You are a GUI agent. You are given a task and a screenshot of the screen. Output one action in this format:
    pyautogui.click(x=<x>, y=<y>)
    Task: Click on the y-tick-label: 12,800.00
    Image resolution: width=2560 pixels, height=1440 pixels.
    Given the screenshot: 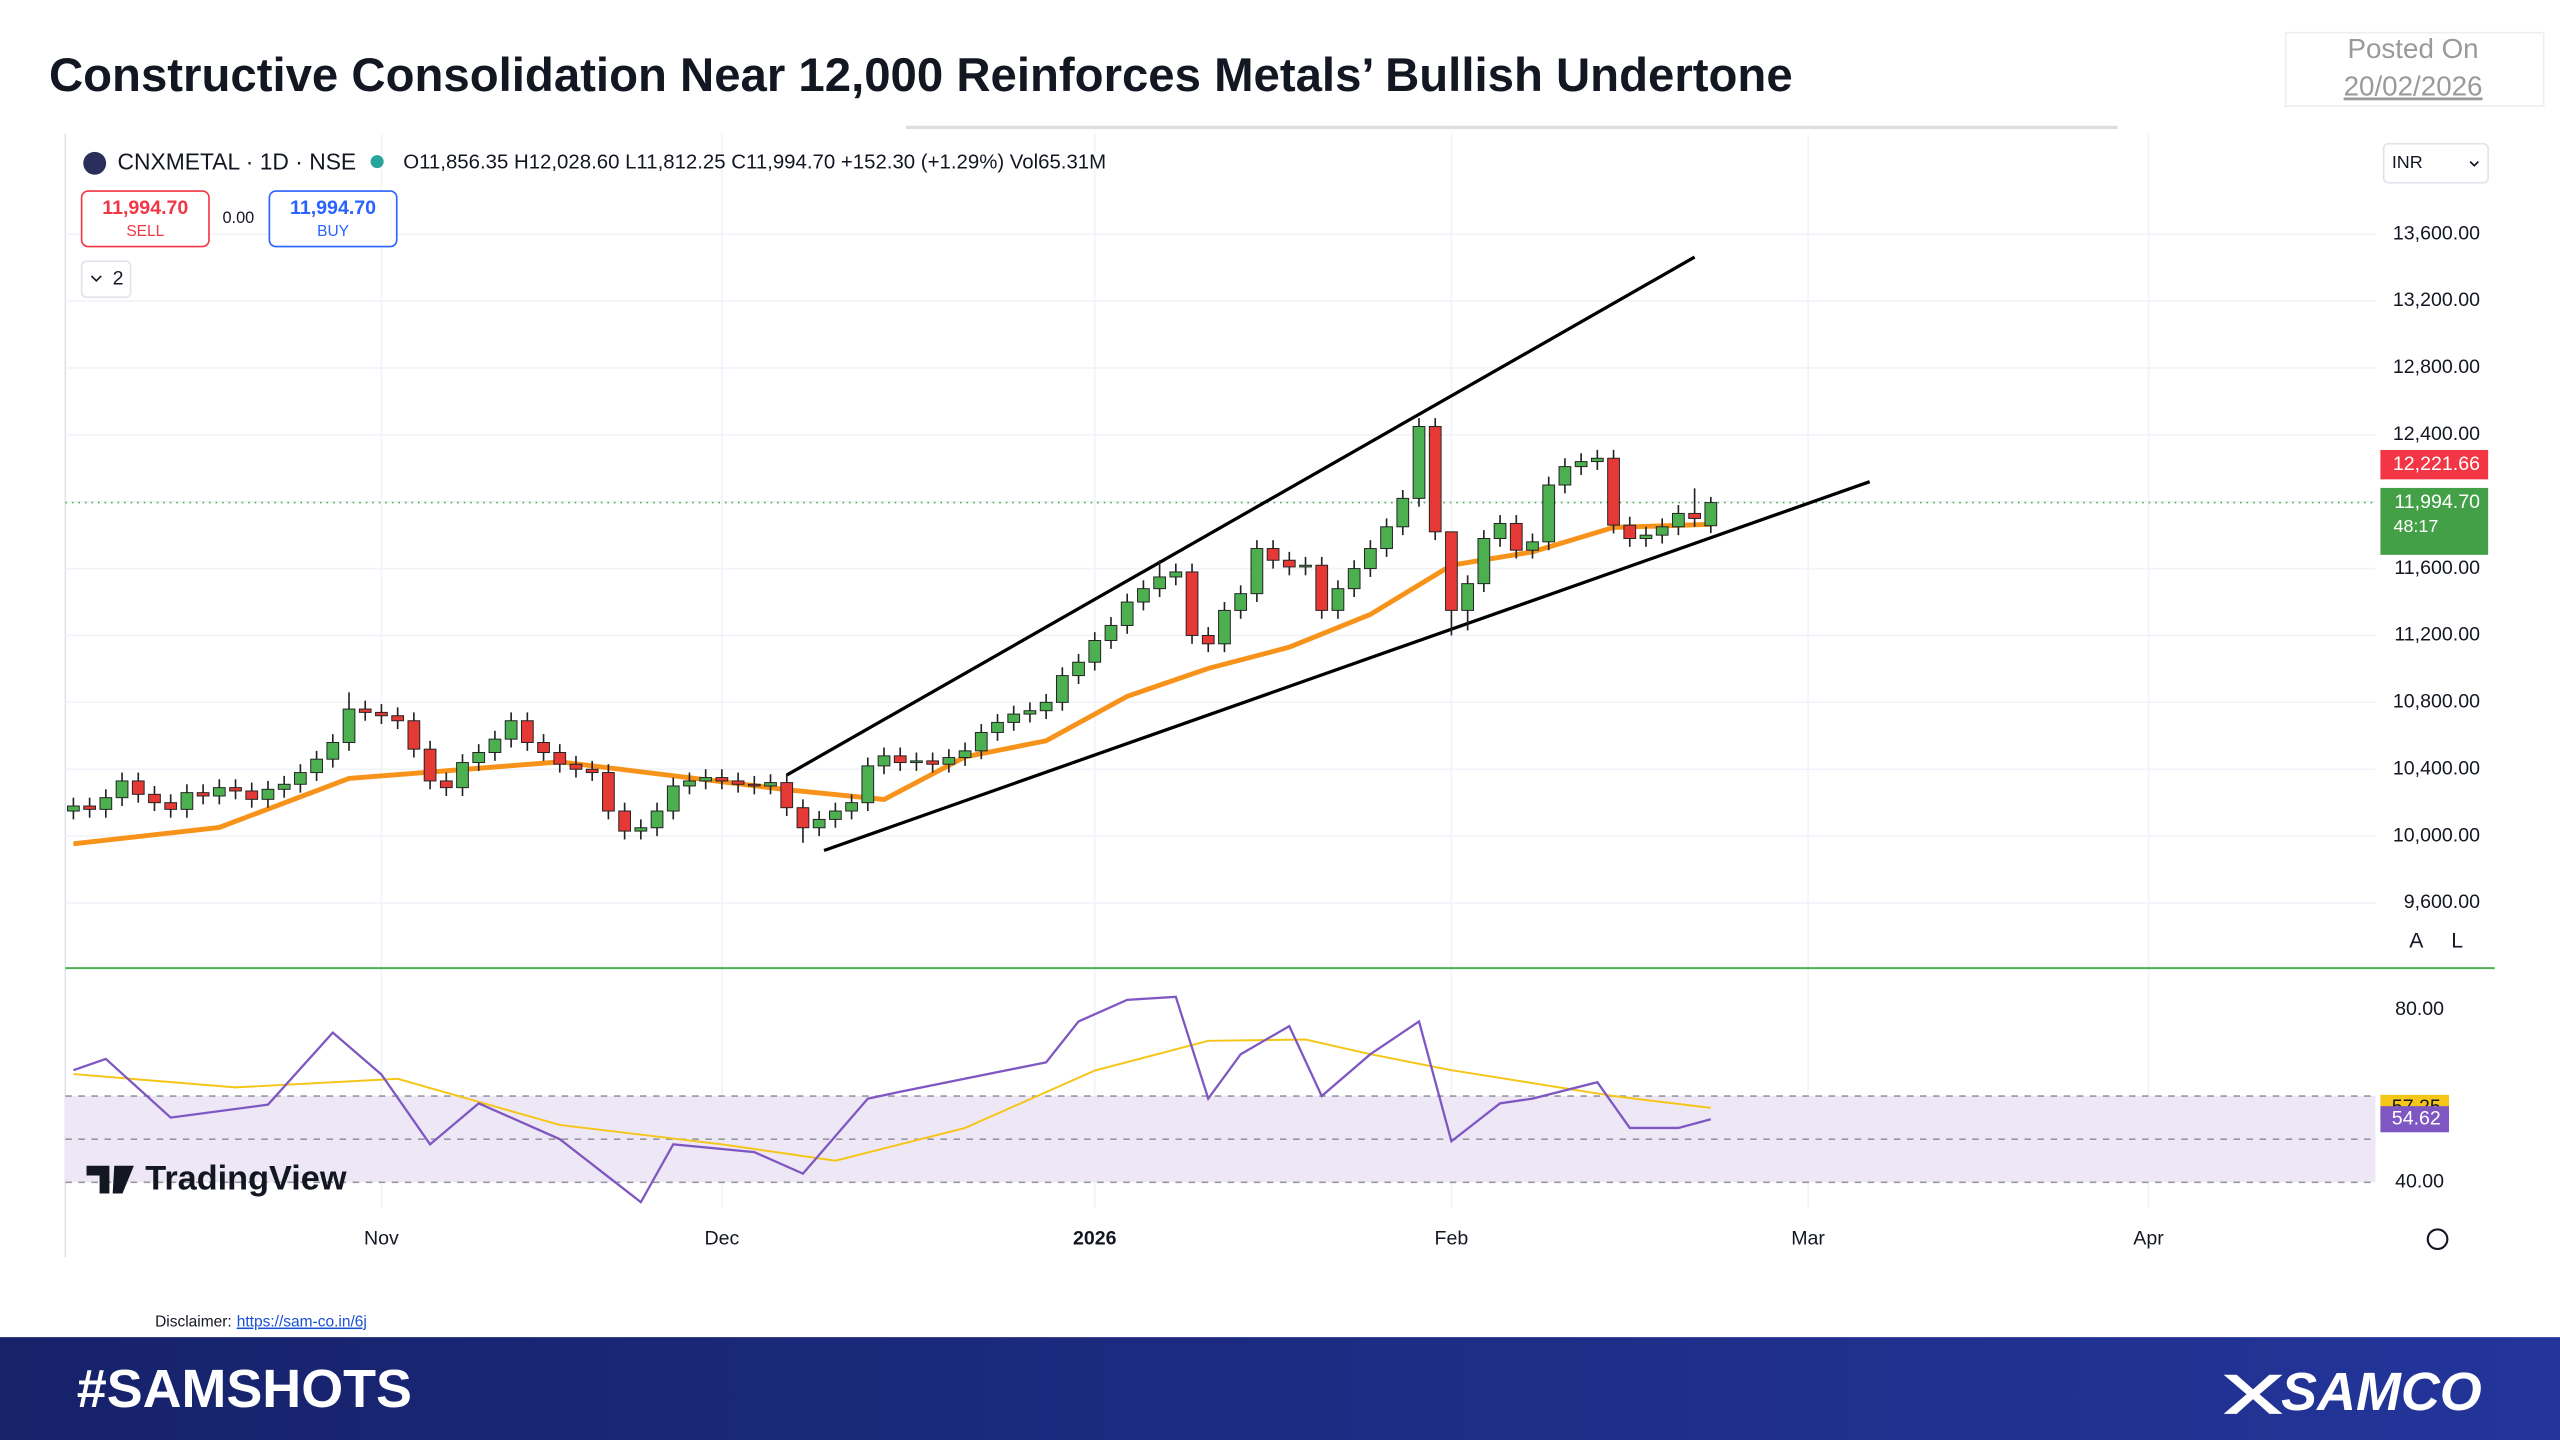 What is the action you would take?
    pyautogui.click(x=2436, y=367)
    